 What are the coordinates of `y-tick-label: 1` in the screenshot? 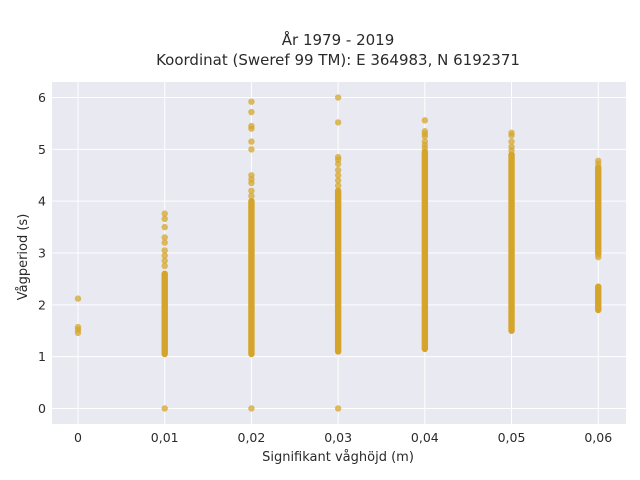 It's located at (42, 356).